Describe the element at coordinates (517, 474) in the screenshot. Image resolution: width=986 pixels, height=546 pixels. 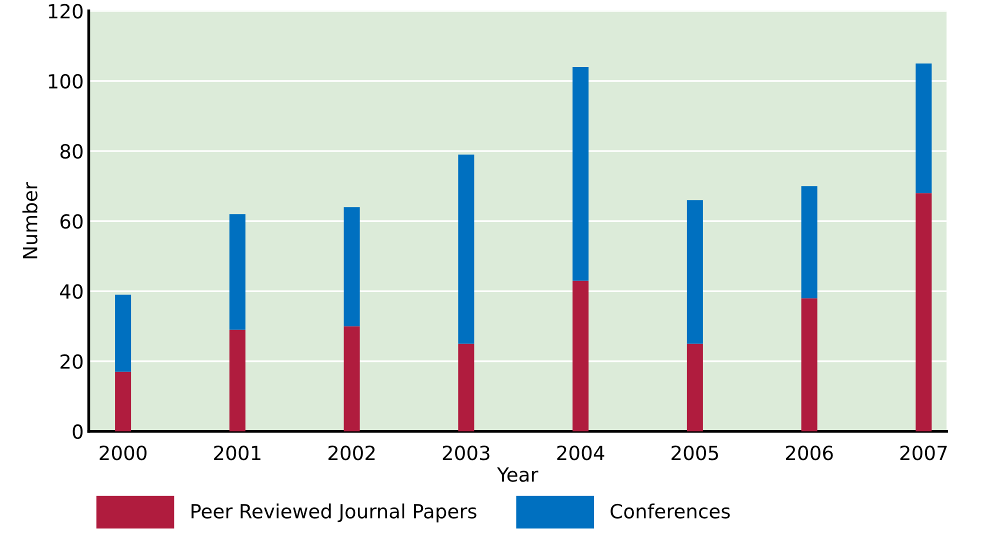
I see `x-axis-title: Year` at that location.